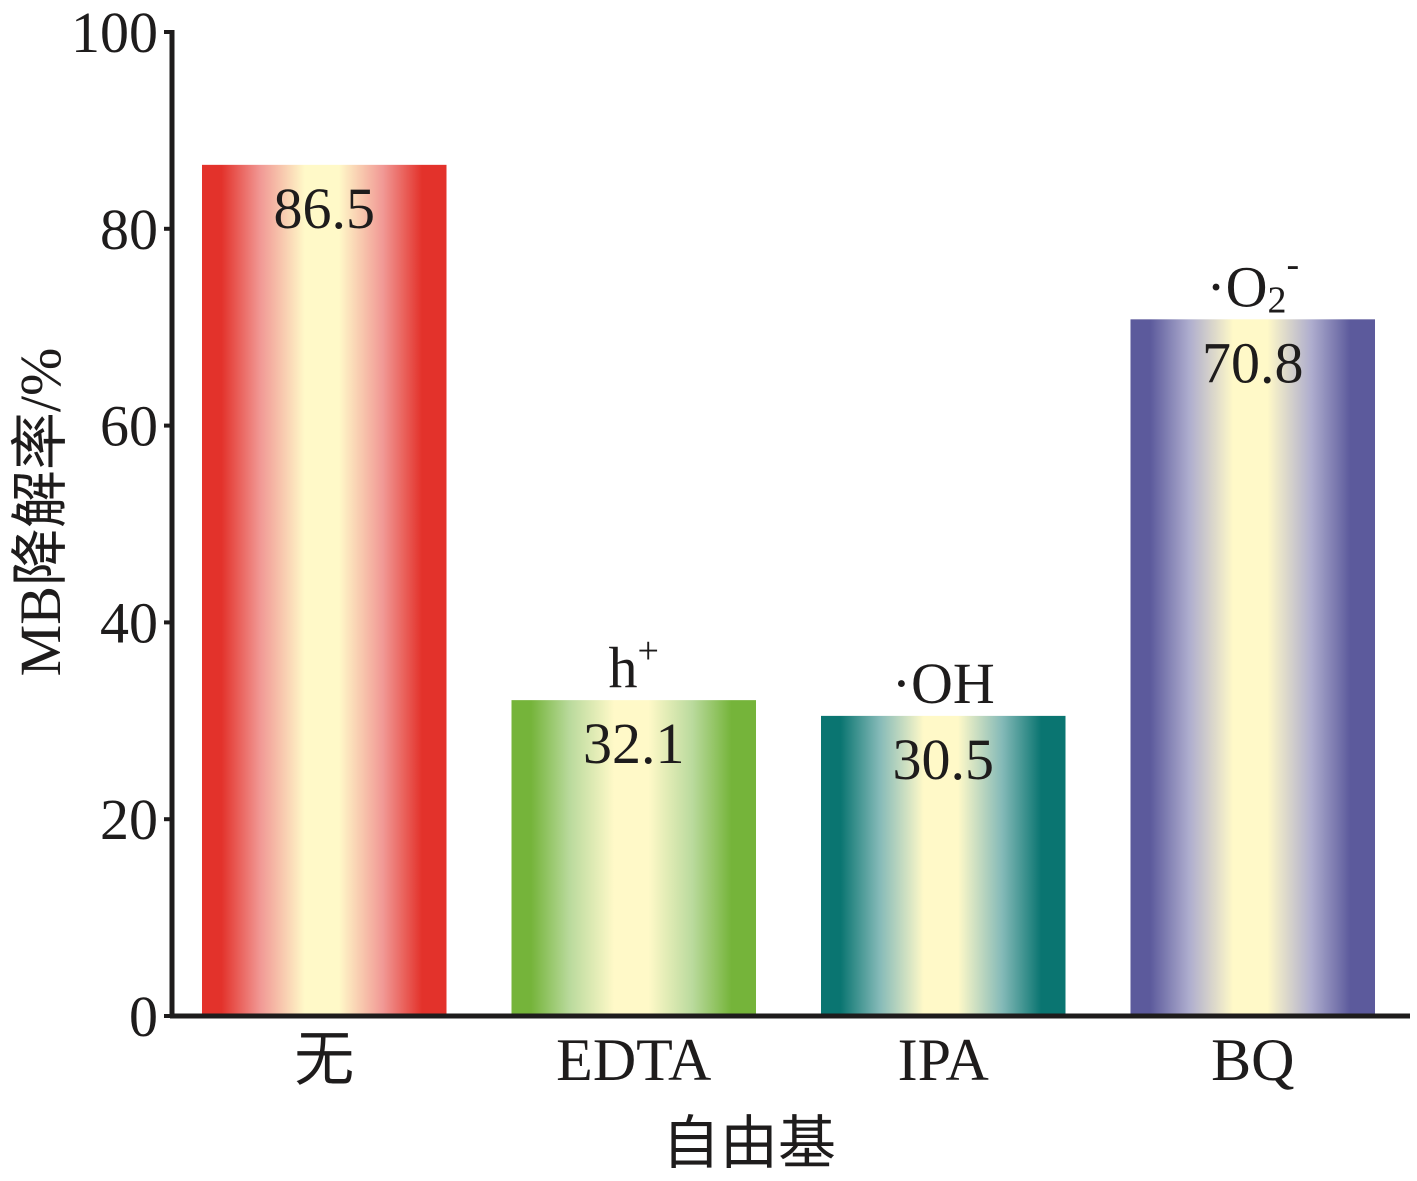  I want to click on y-tick-label: 80, so click(129, 229).